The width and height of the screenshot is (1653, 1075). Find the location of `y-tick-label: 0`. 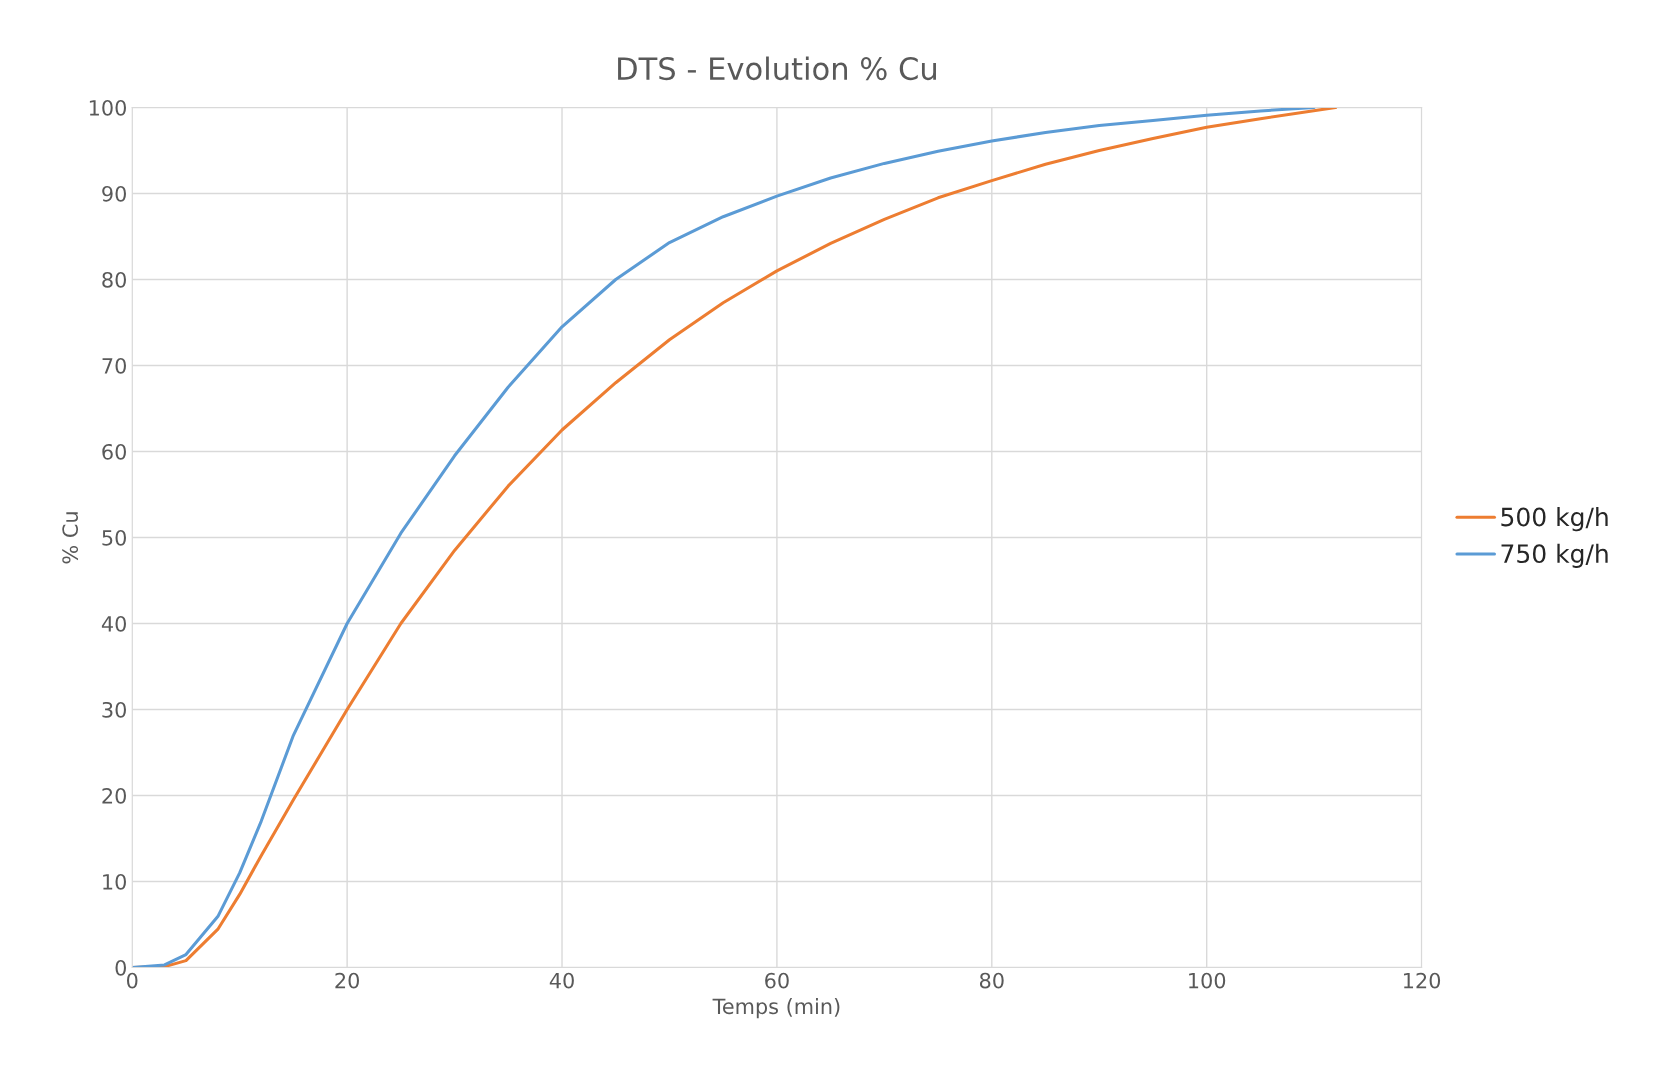

y-tick-label: 0 is located at coordinates (120, 967).